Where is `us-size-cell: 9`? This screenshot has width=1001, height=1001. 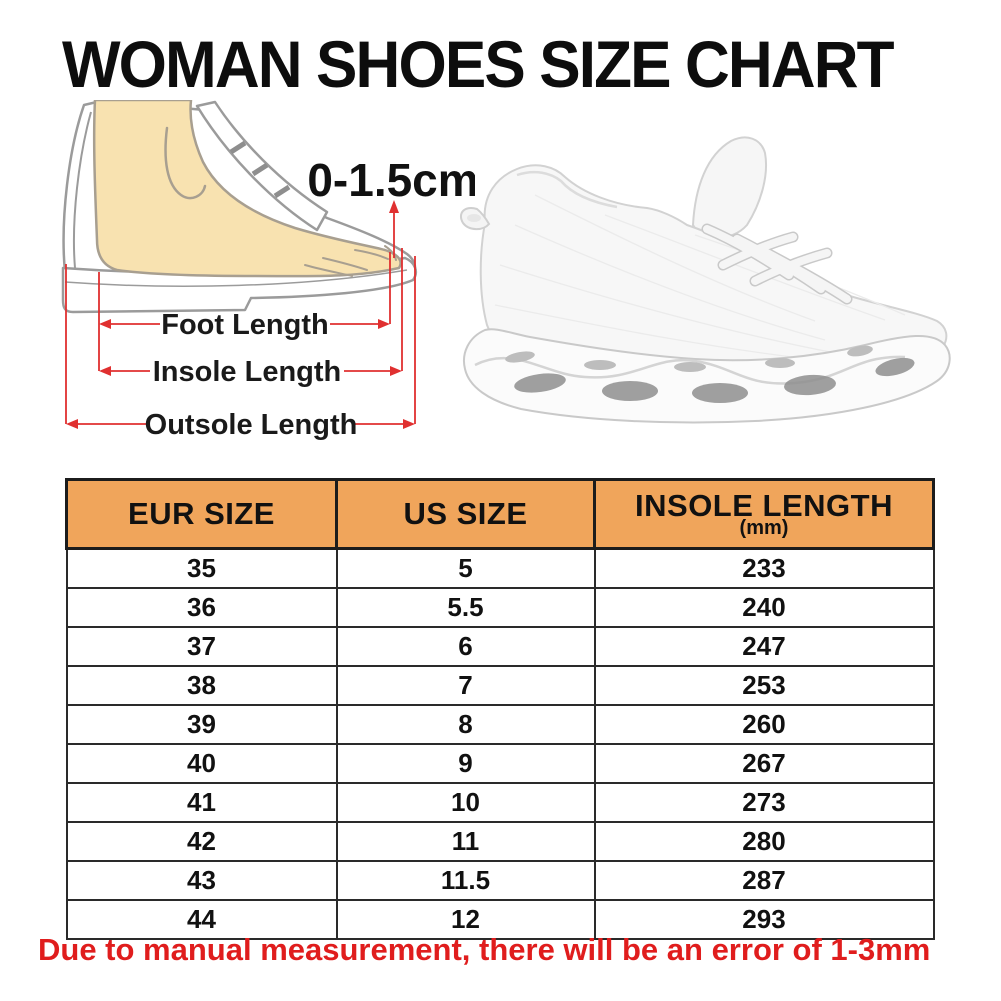 us-size-cell: 9 is located at coordinates (465, 763).